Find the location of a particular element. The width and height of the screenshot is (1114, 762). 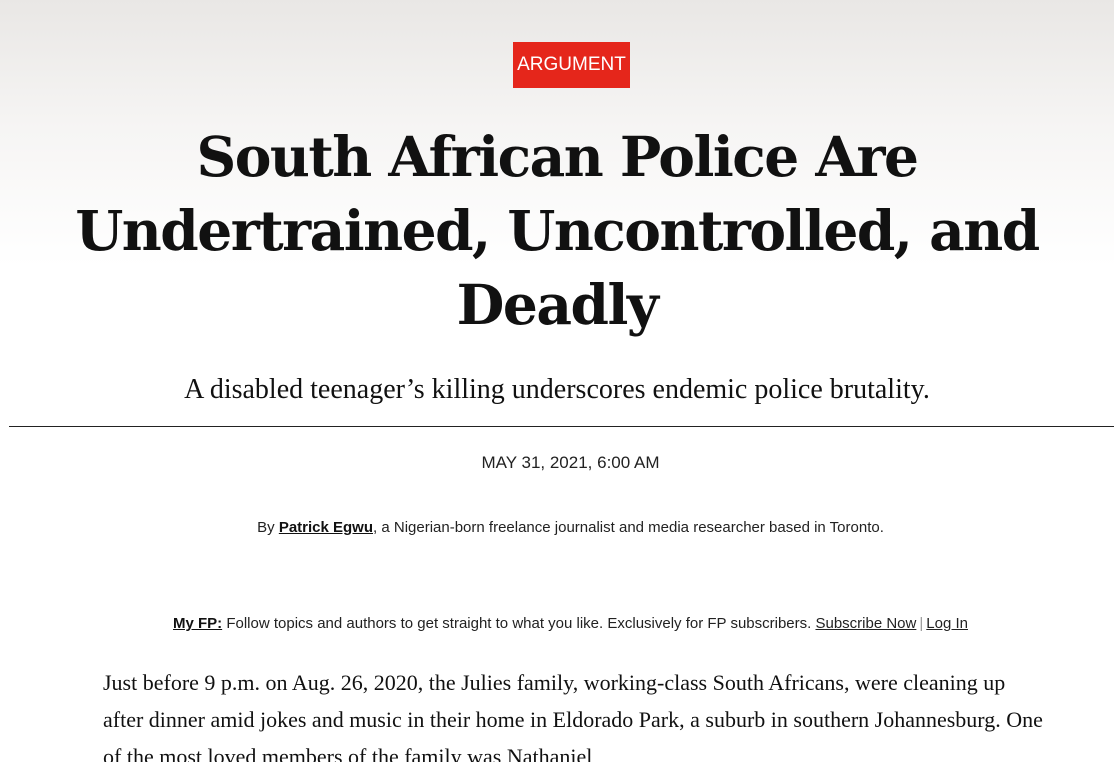

category-badge: ARGUMENT is located at coordinates (571, 65).